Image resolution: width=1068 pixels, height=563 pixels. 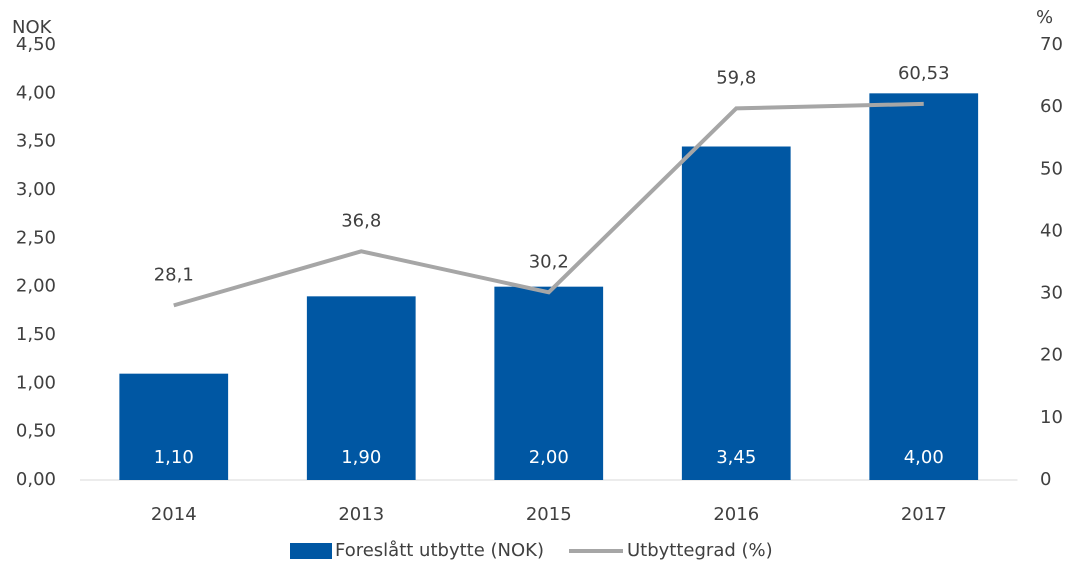 What do you see at coordinates (361, 457) in the screenshot?
I see `bar-value-label: 1,90` at bounding box center [361, 457].